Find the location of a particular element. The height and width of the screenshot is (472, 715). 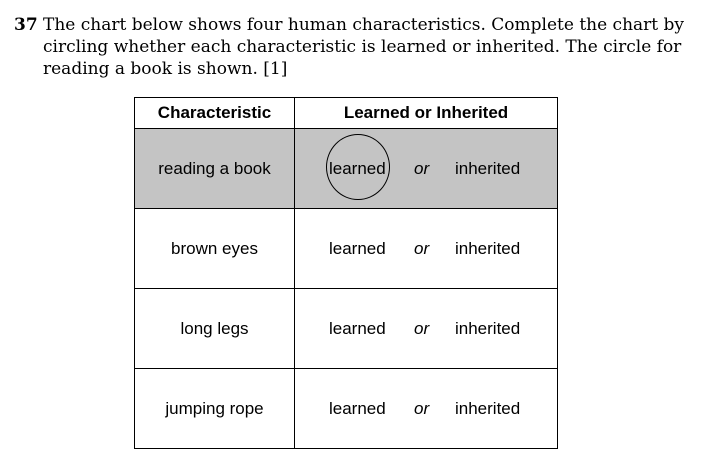

table-row: jumping rope learned or inherited is located at coordinates (346, 408).